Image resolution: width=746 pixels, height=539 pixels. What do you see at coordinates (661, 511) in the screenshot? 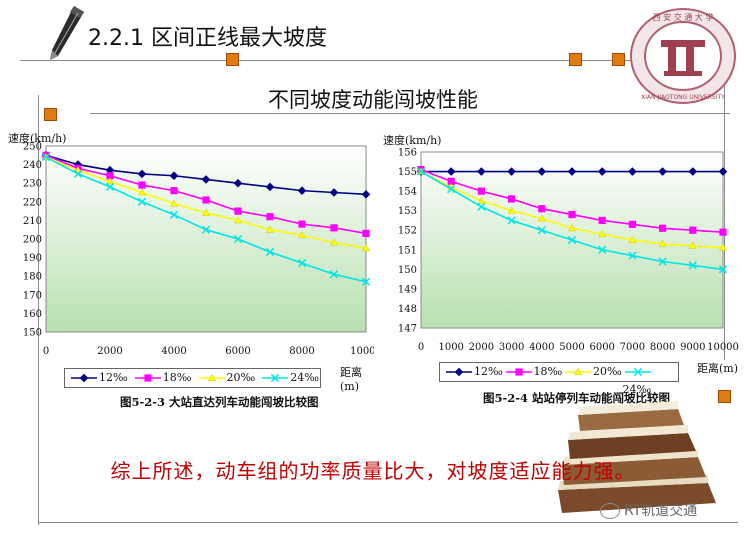
I see `watermark-text: RT轨道交通` at bounding box center [661, 511].